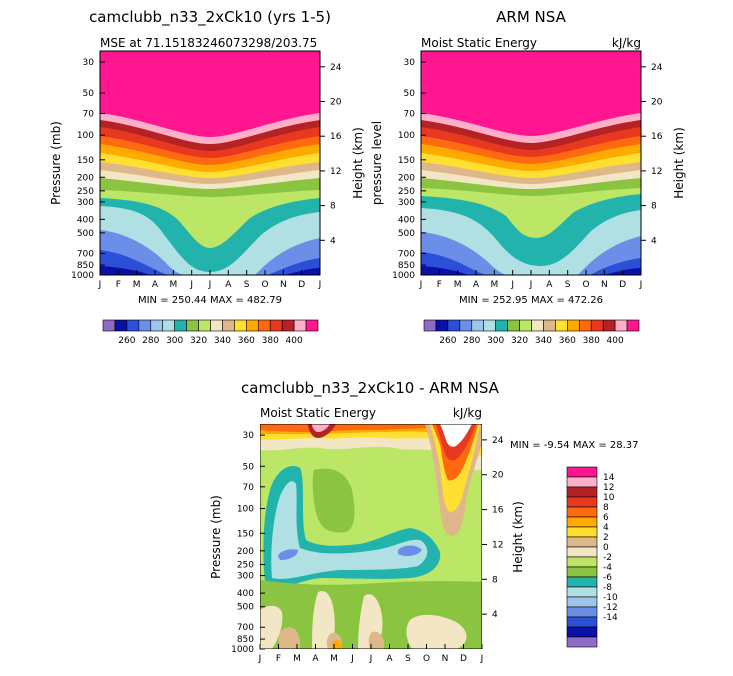  What do you see at coordinates (371, 536) in the screenshot?
I see `panel-diff-plot` at bounding box center [371, 536].